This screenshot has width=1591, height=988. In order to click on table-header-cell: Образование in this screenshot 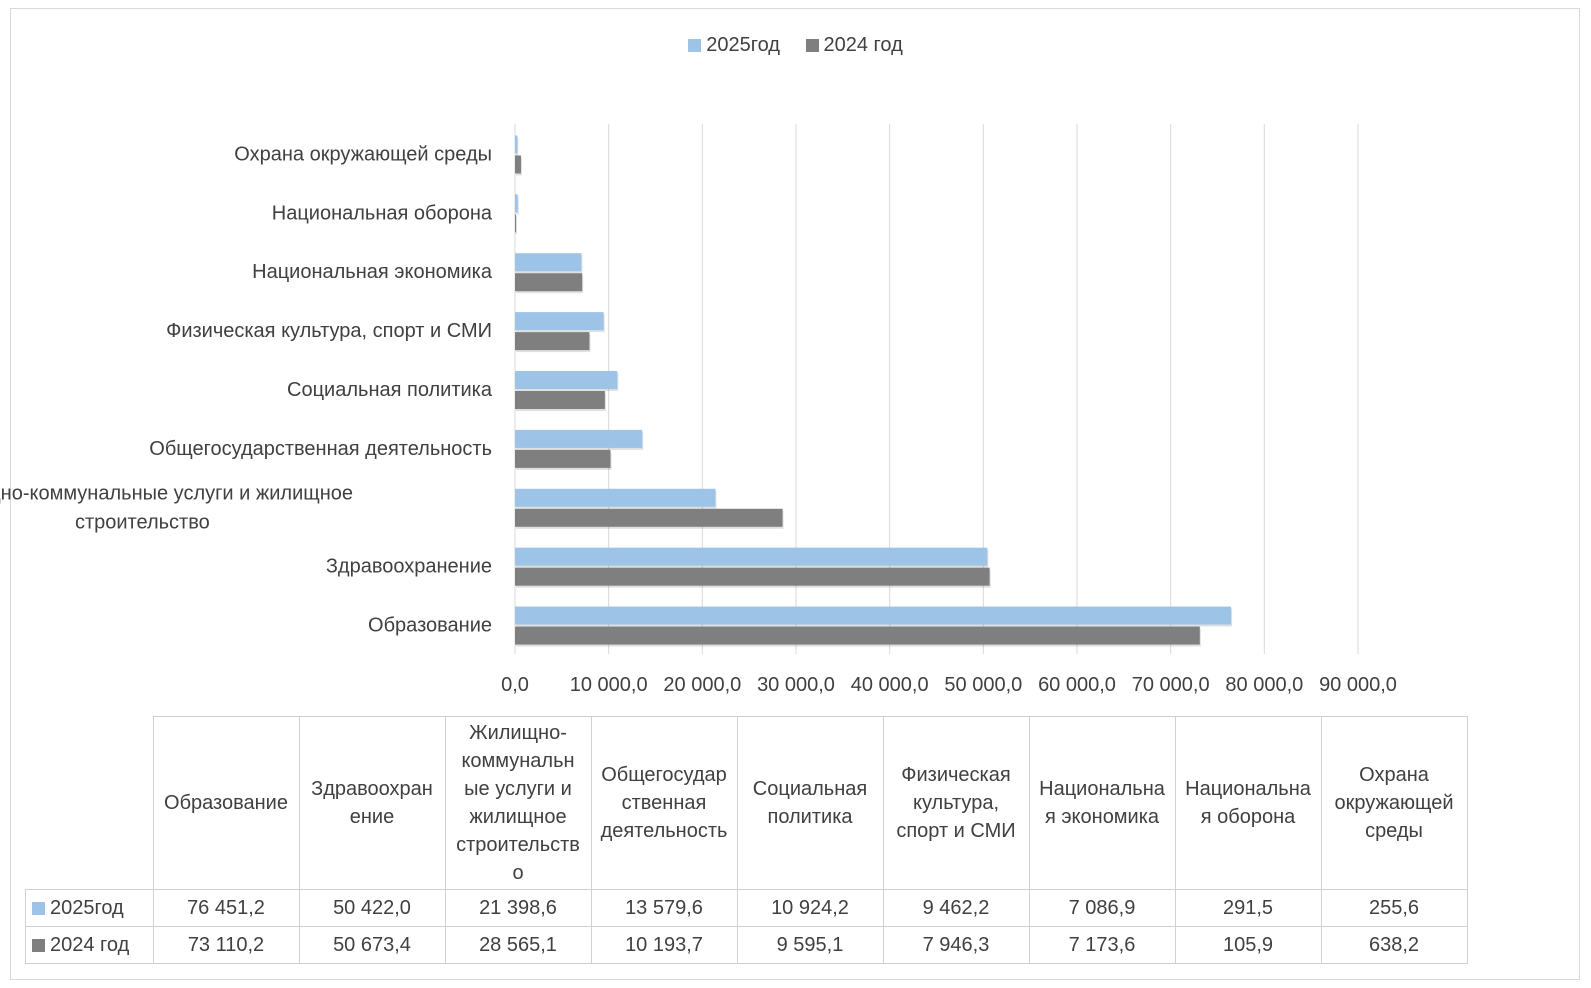, I will do `click(226, 803)`.